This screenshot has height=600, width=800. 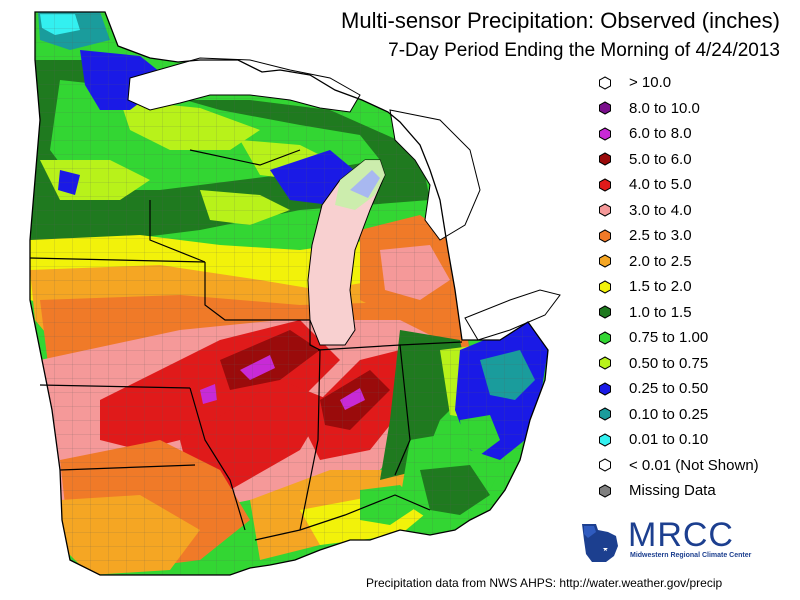 What do you see at coordinates (660, 185) in the screenshot?
I see `legend-label: 4.0 to 5.0` at bounding box center [660, 185].